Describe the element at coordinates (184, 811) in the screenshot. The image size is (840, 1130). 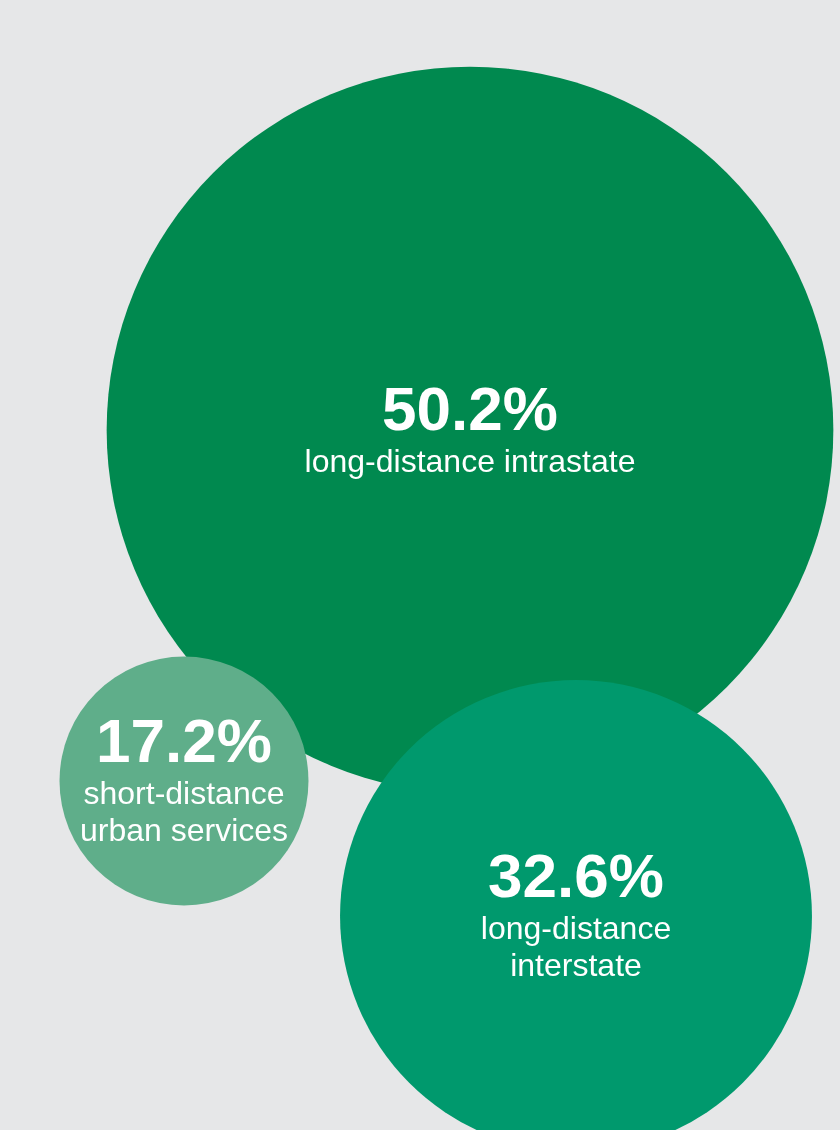
I see `category-label: short-distance urban services` at that location.